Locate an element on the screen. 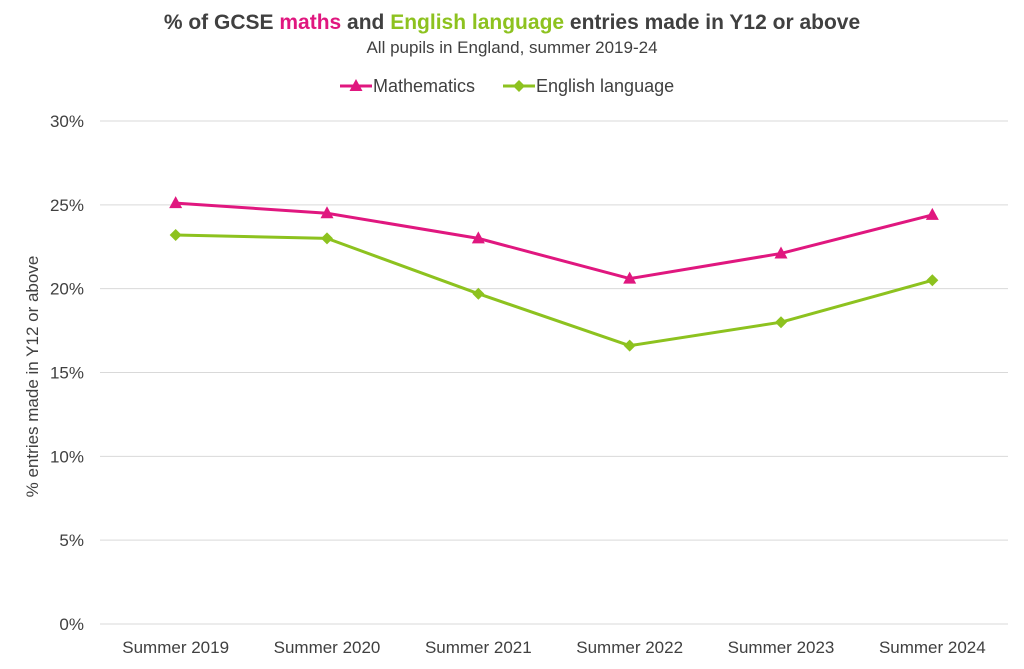 The image size is (1024, 669). title-maths-highlight: maths is located at coordinates (310, 22).